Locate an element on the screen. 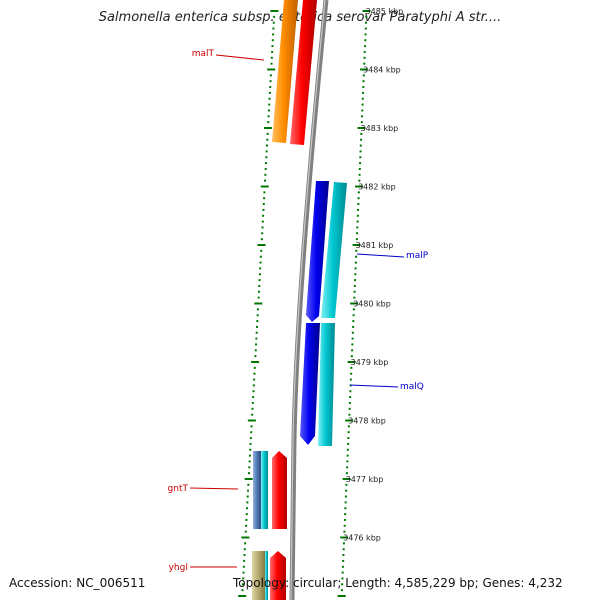 The height and width of the screenshot is (600, 600). malQ-leader is located at coordinates (374, 386).